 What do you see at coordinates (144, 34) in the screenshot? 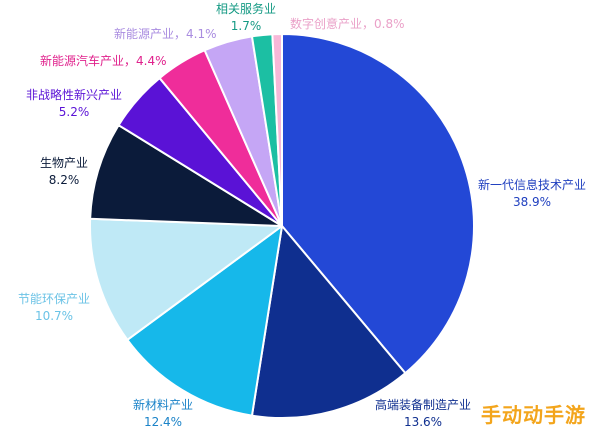
I see `label-new-energy-name: 新能源产业` at bounding box center [144, 34].